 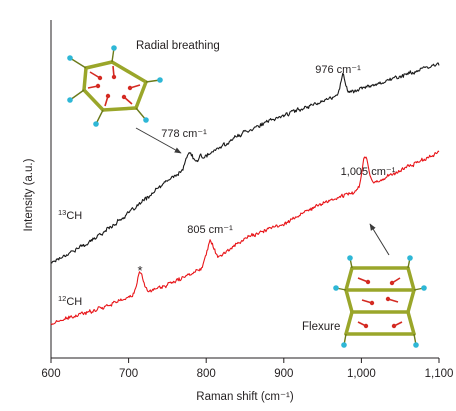 What do you see at coordinates (321, 327) in the screenshot?
I see `inset-label-flexure: Flexure` at bounding box center [321, 327].